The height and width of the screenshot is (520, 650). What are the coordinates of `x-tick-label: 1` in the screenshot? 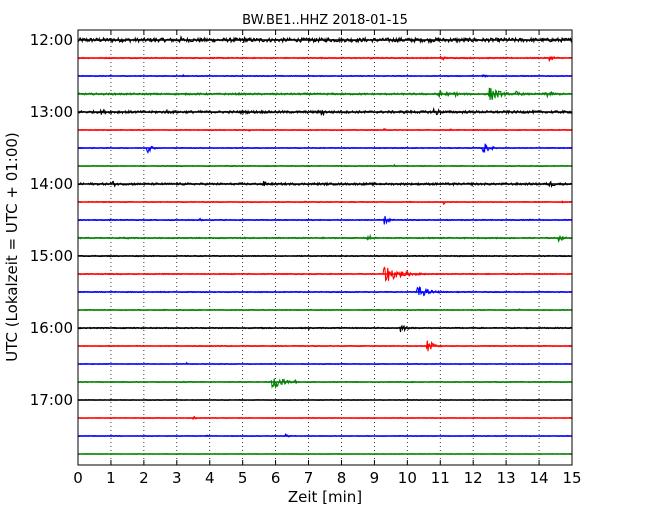 It's located at (111, 478).